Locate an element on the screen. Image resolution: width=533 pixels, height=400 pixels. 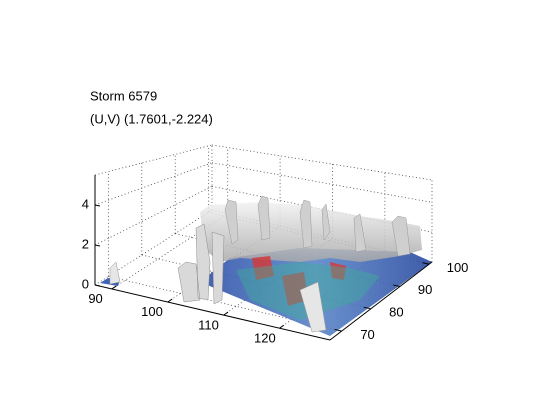
z-tick-label: 0 is located at coordinates (85, 283).